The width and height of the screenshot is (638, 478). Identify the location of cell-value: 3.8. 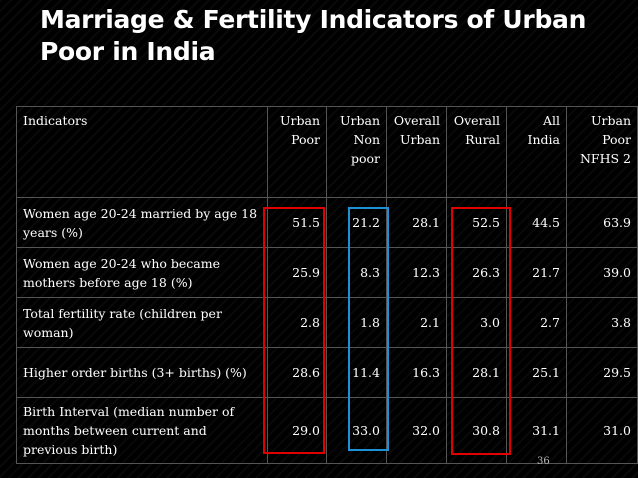
(602, 322).